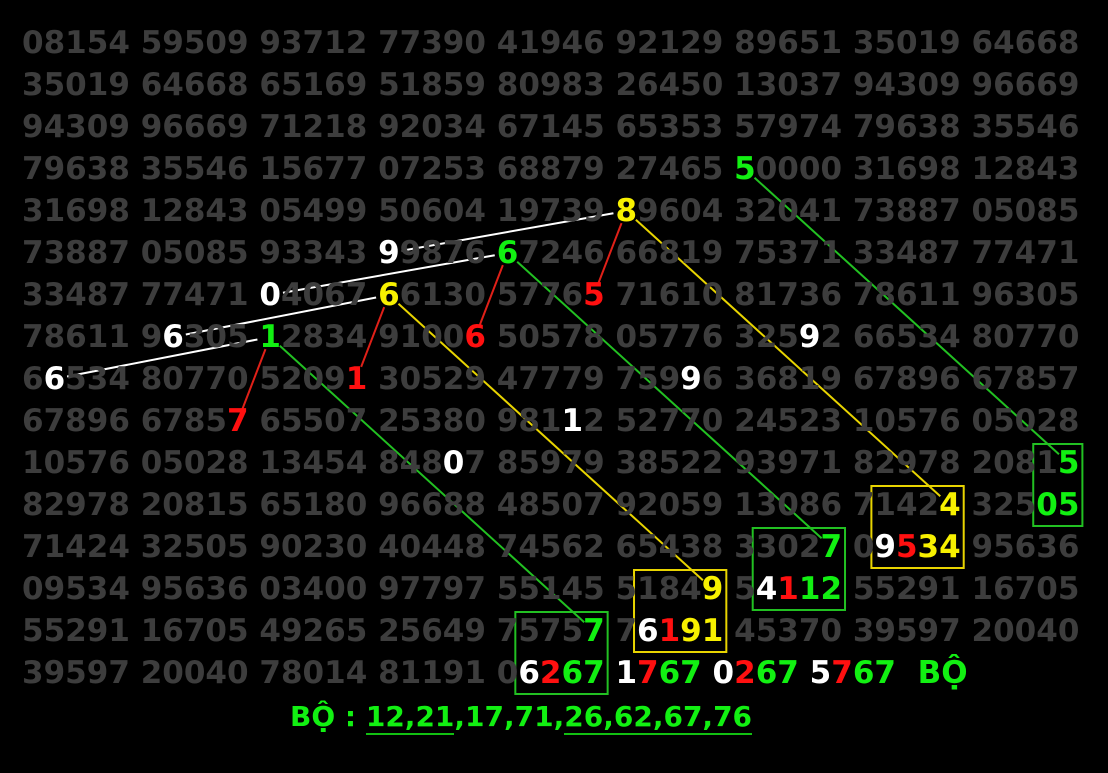  Describe the element at coordinates (745, 673) in the screenshot. I see `highlighted-digit: 2` at that location.